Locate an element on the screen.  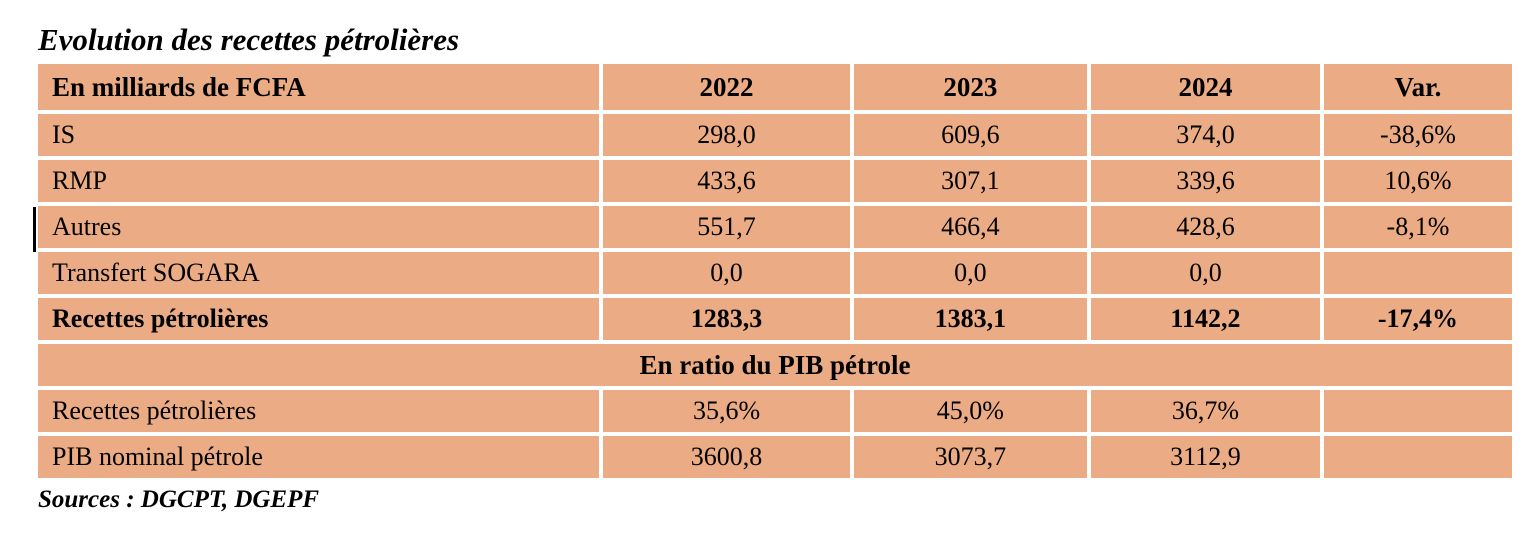
row-label: IS is located at coordinates (319, 135).